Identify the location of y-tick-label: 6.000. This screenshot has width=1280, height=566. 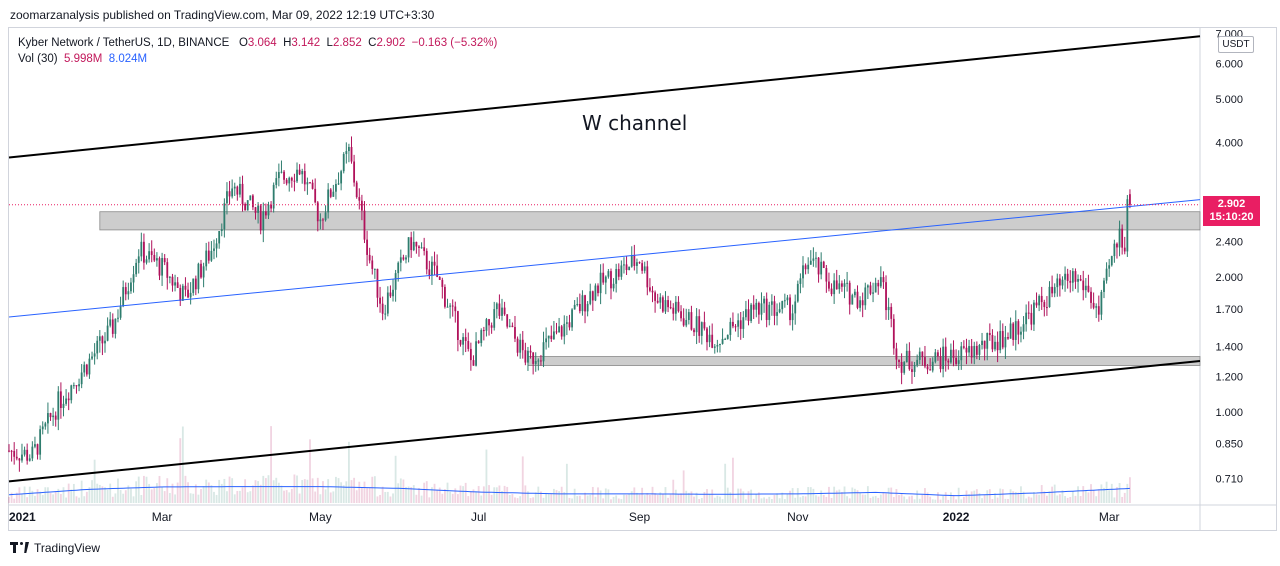
(1229, 64).